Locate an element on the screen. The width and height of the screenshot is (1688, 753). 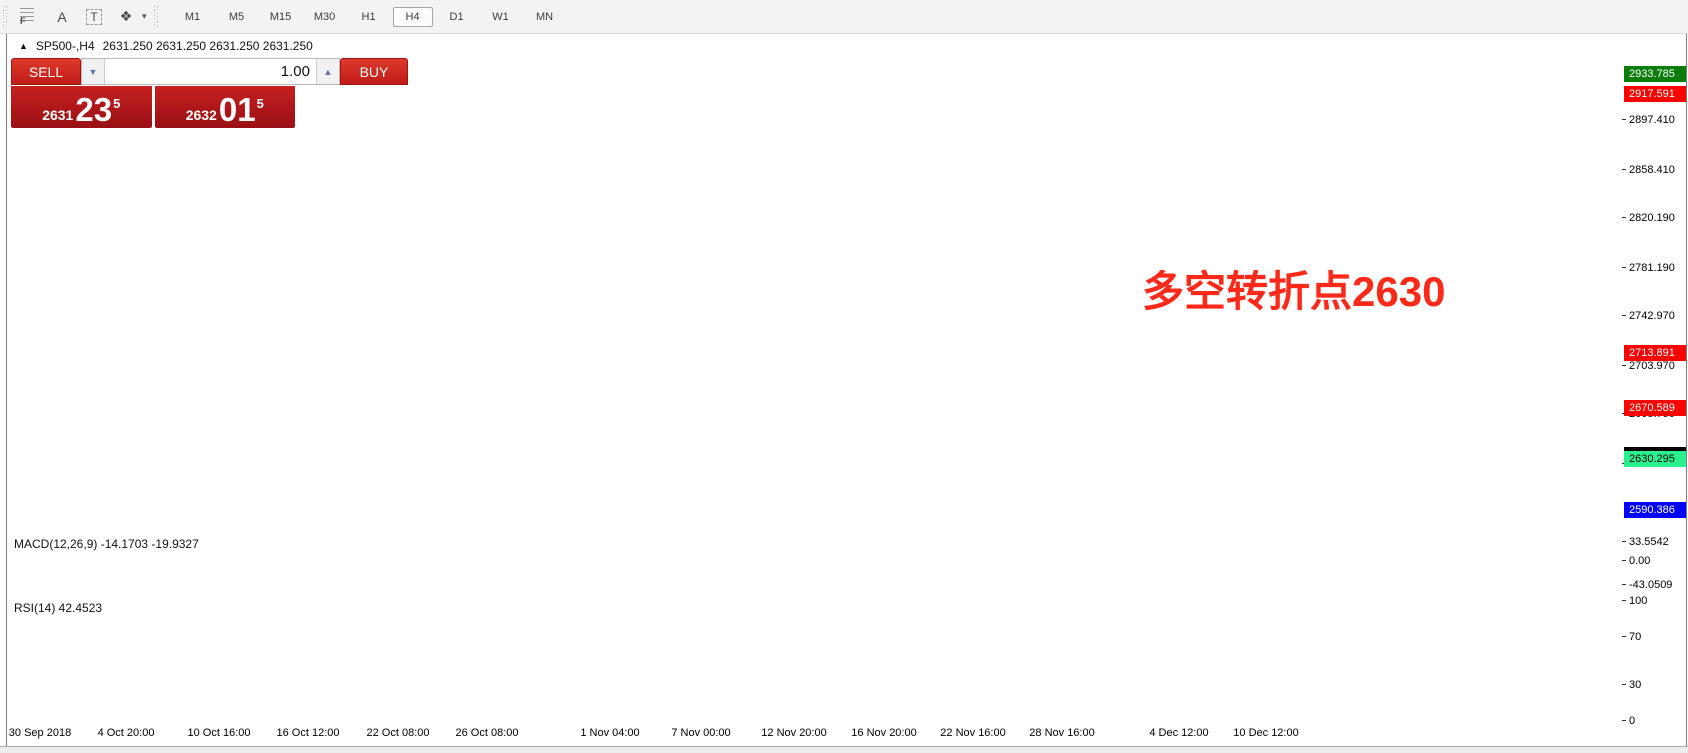
price-tick-label: 2897.410 is located at coordinates (1655, 120).